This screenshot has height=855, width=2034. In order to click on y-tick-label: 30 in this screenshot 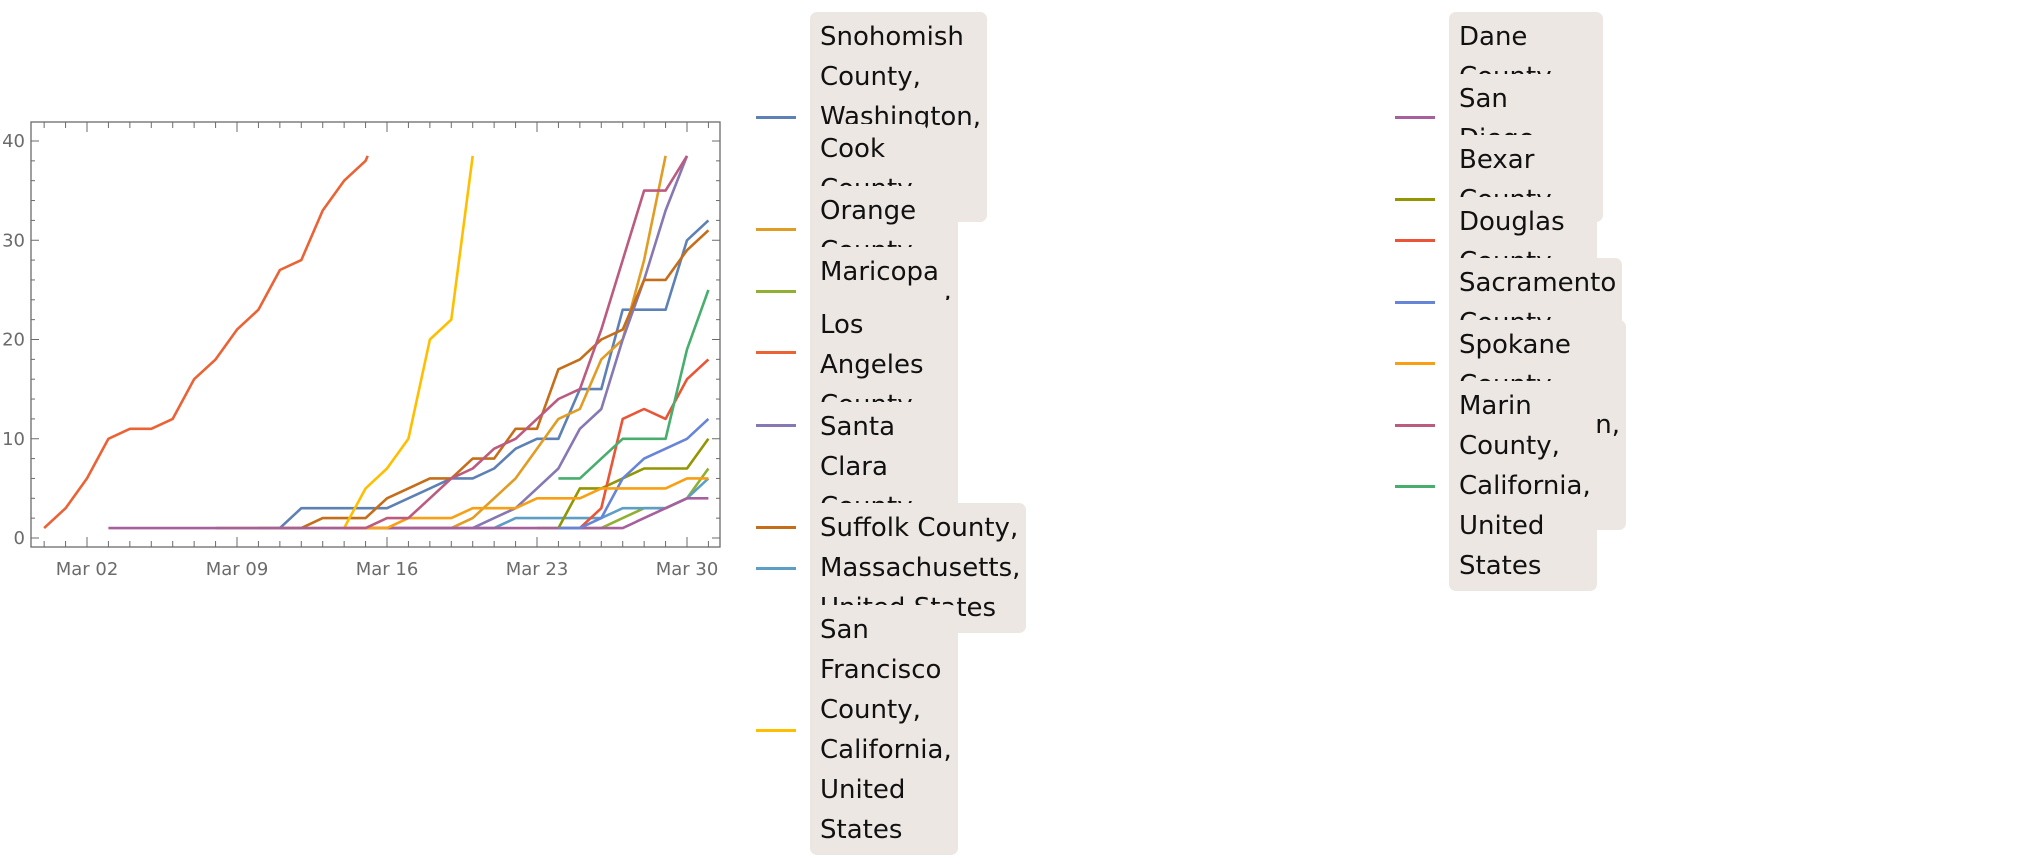, I will do `click(13, 240)`.